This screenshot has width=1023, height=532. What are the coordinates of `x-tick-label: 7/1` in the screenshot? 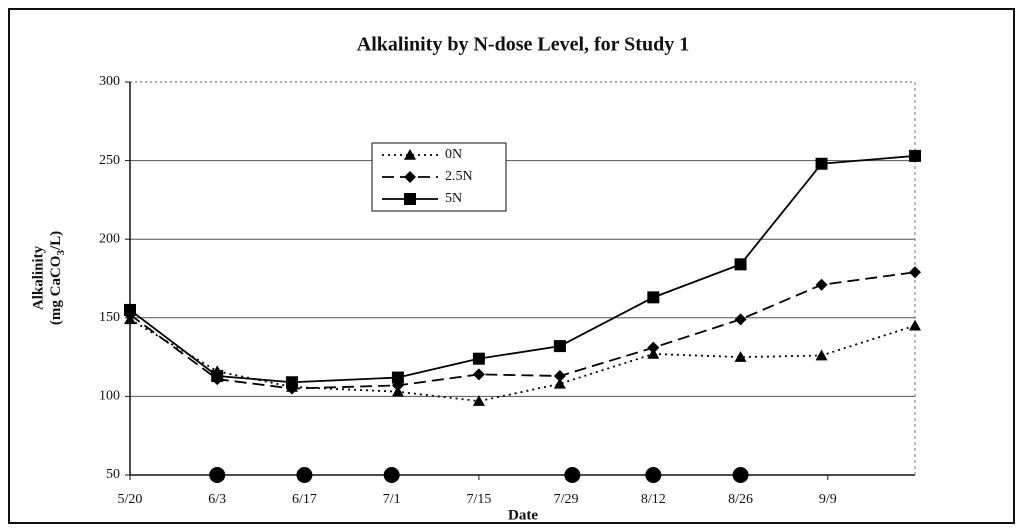 It's located at (392, 499).